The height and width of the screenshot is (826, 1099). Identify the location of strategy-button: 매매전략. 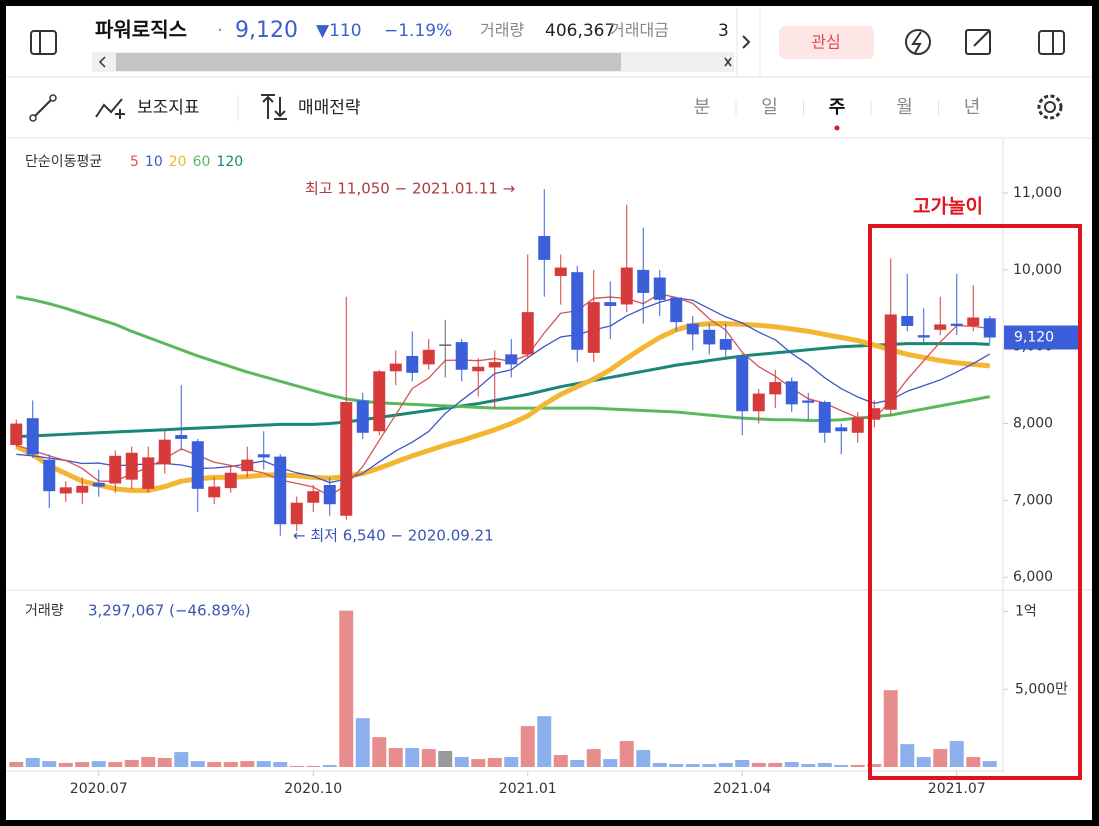
(329, 108).